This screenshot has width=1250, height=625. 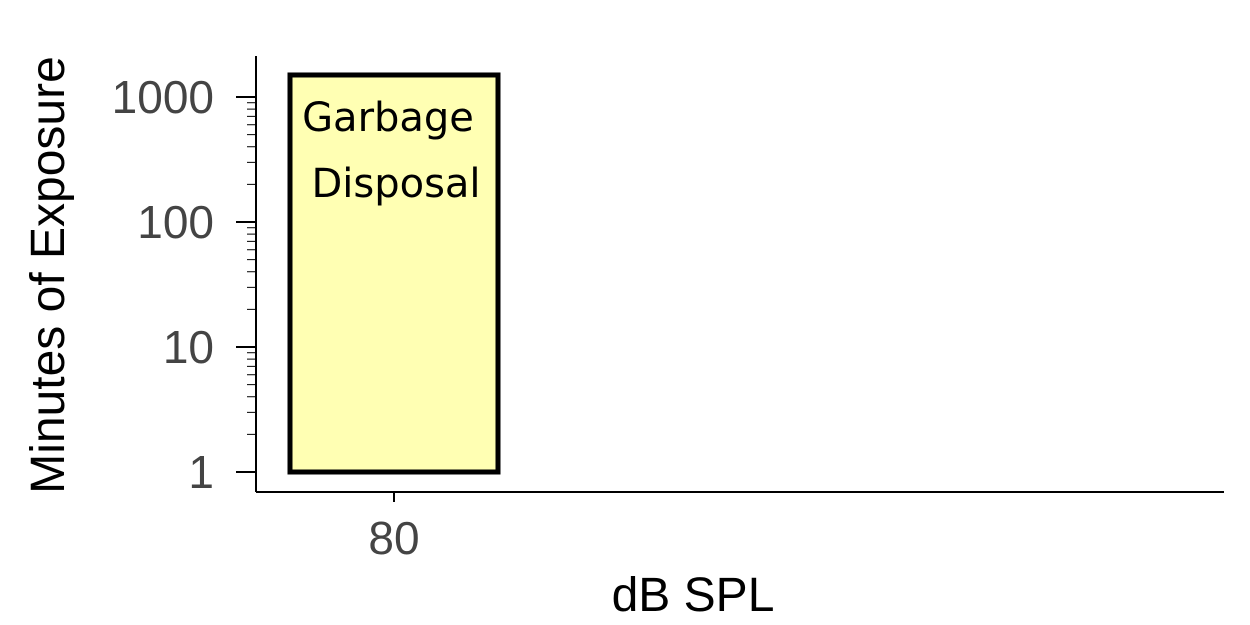 What do you see at coordinates (388, 118) in the screenshot?
I see `bar-label: Garbage` at bounding box center [388, 118].